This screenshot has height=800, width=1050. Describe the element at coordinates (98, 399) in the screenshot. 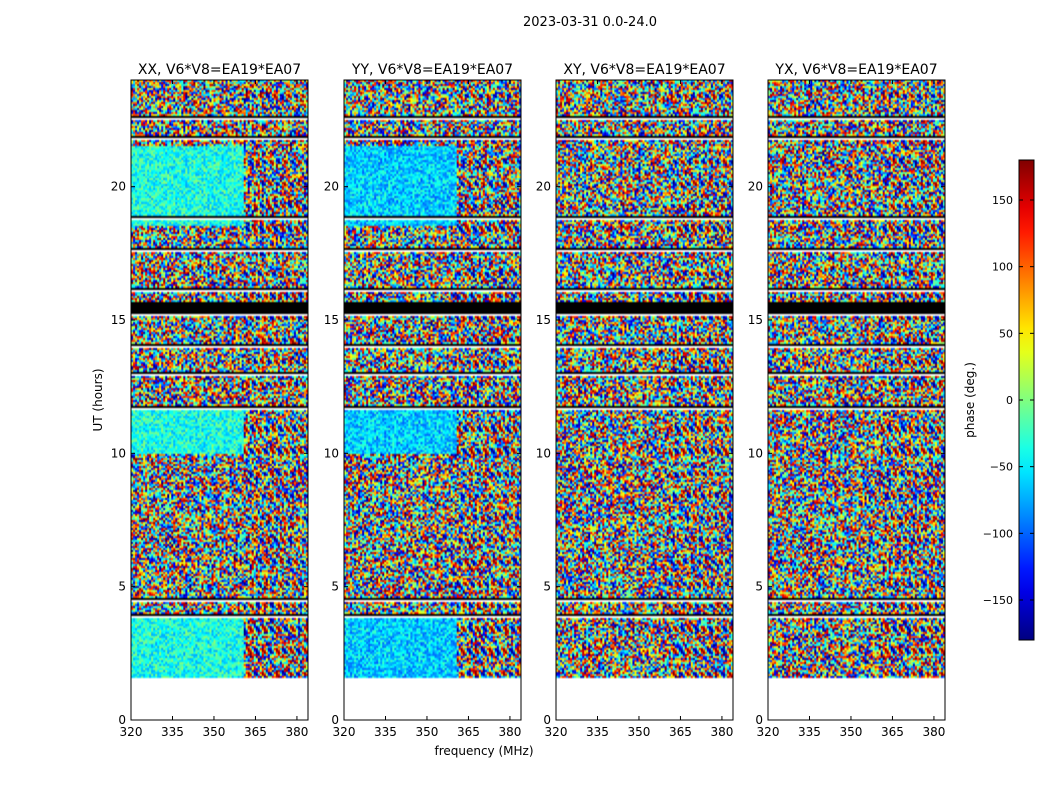

I see `y-axis-label: UT (hours)` at that location.